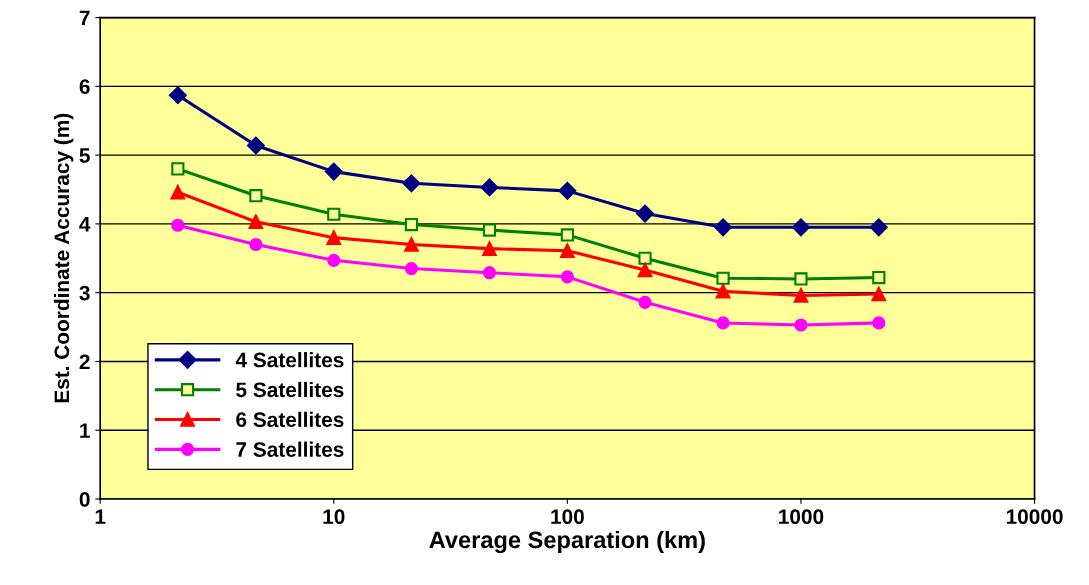 This screenshot has height=585, width=1089. What do you see at coordinates (290, 449) in the screenshot?
I see `legend-label: 7 Satellites` at bounding box center [290, 449].